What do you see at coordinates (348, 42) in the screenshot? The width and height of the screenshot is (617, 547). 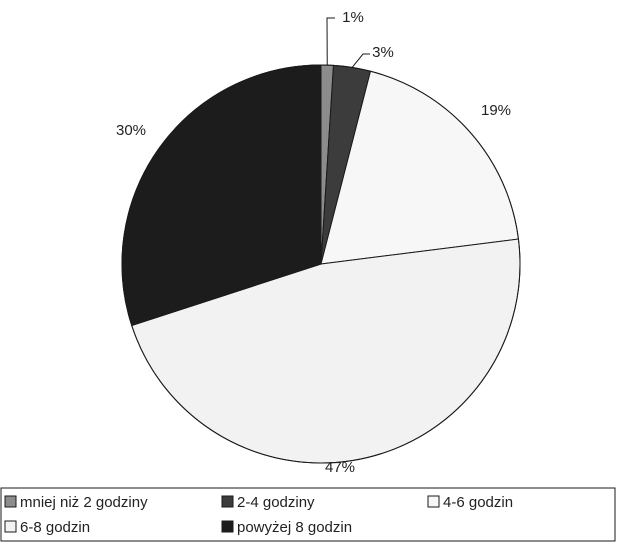 I see `leader-lines` at bounding box center [348, 42].